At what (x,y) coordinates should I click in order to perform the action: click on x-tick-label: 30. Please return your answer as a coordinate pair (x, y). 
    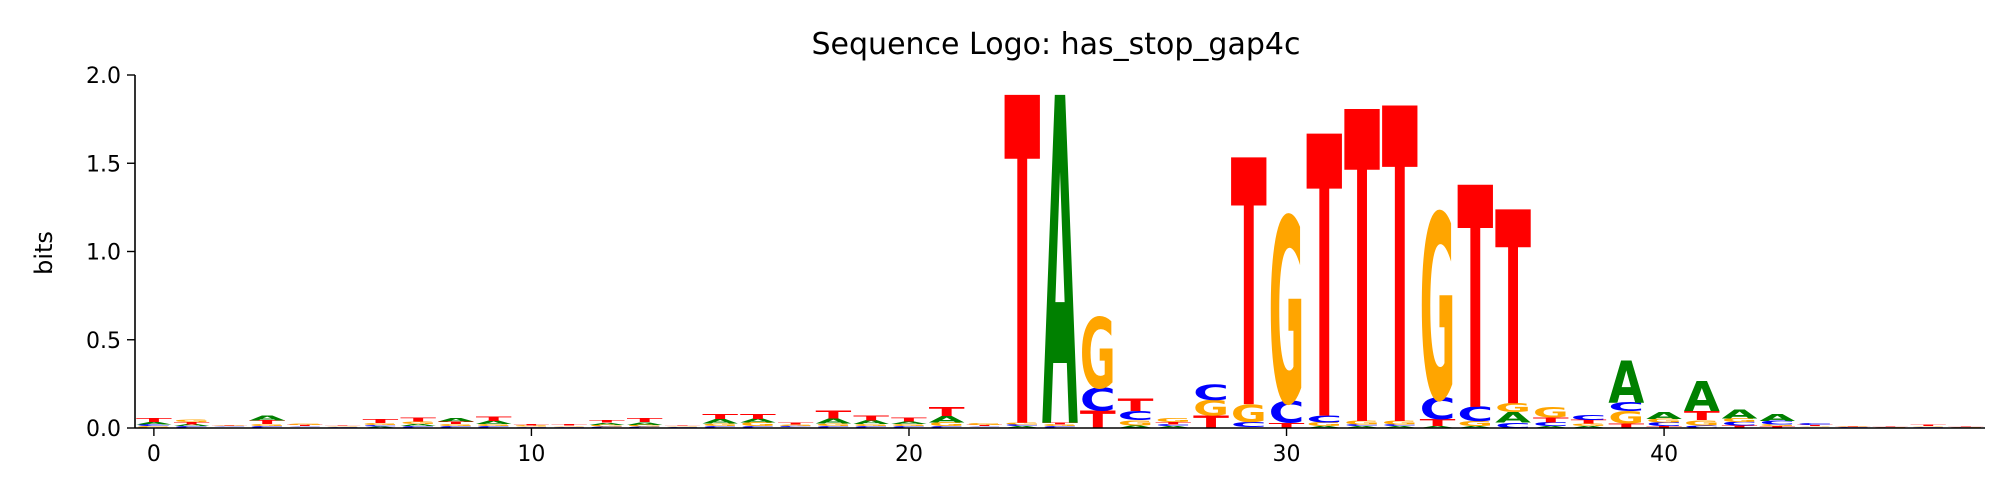
    Looking at the image, I should click on (1287, 454).